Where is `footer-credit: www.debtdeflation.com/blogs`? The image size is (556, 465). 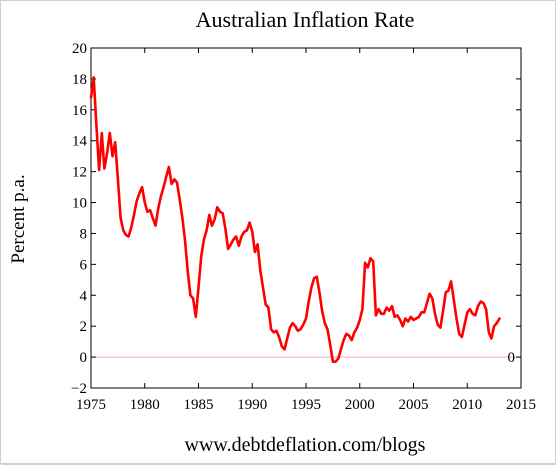
footer-credit: www.debtdeflation.com/blogs is located at coordinates (305, 445).